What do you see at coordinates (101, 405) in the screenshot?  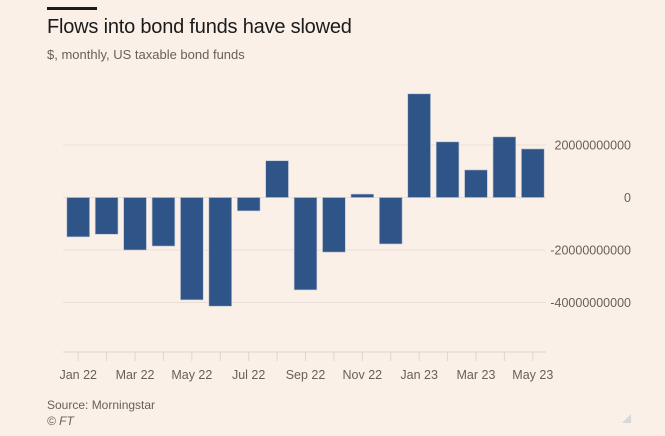 I see `source-note: Source: Morningstar` at bounding box center [101, 405].